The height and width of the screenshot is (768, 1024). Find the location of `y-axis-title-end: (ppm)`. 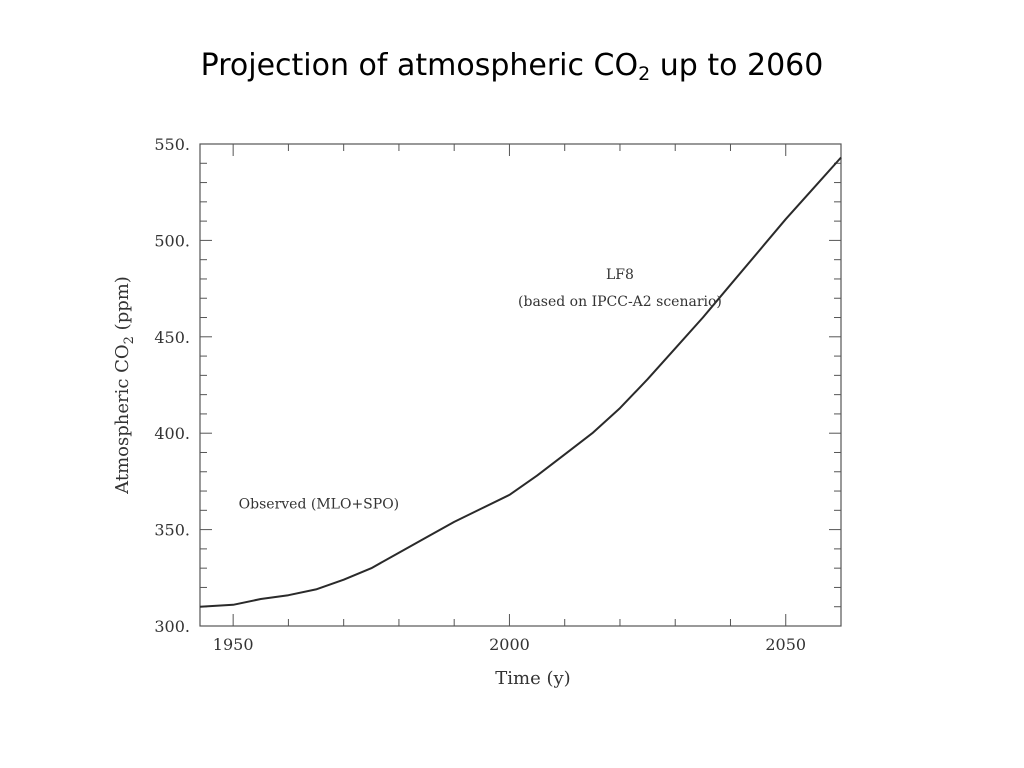

y-axis-title-end: (ppm) is located at coordinates (122, 306).